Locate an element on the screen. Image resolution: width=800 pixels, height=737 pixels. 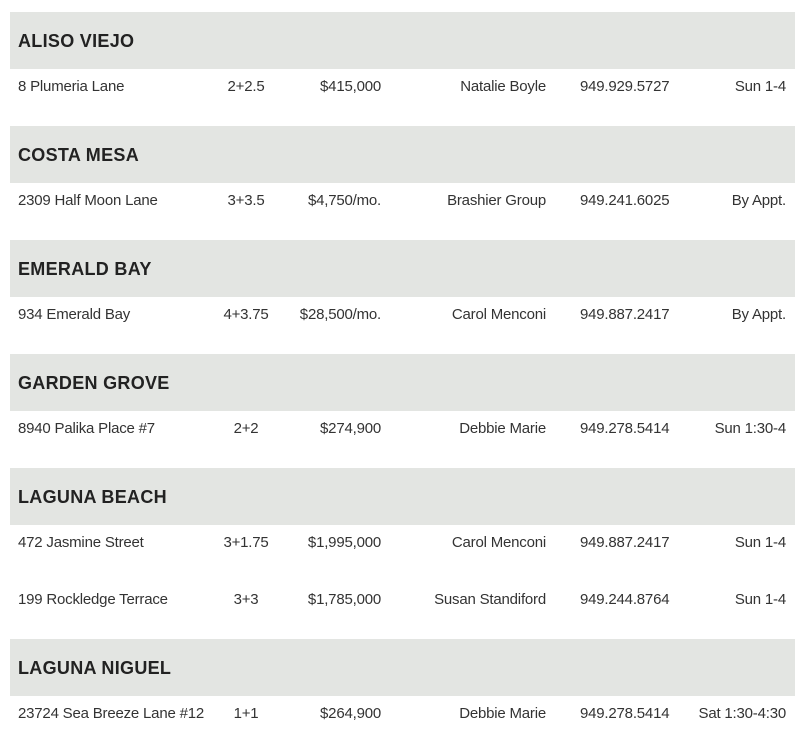
section-title: COSTA MESA is located at coordinates (79, 155).